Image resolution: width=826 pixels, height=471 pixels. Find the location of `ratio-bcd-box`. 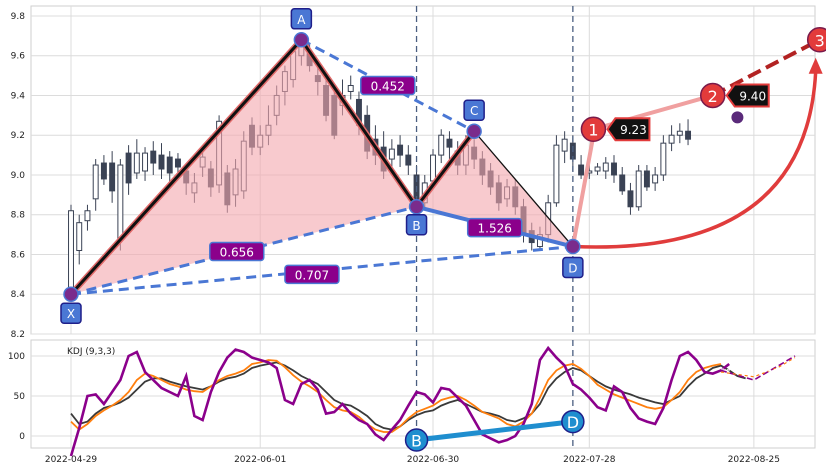

ratio-bcd-box is located at coordinates (494, 227).